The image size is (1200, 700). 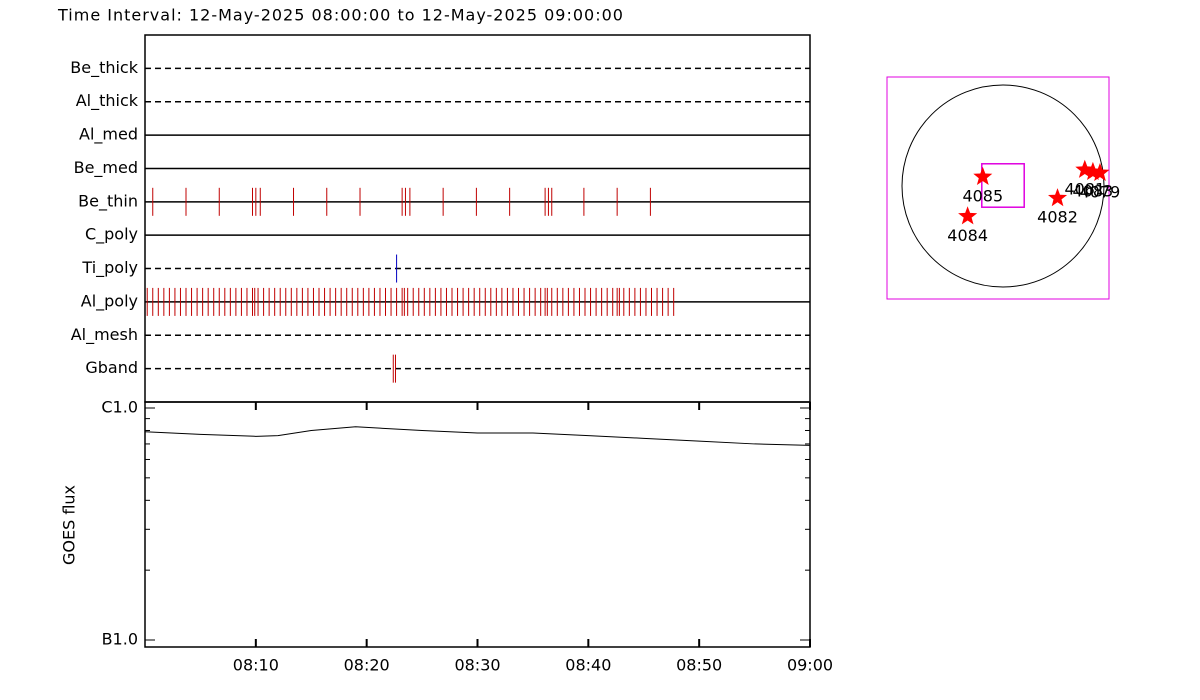 What do you see at coordinates (982, 195) in the screenshot?
I see `region-label: 4085` at bounding box center [982, 195].